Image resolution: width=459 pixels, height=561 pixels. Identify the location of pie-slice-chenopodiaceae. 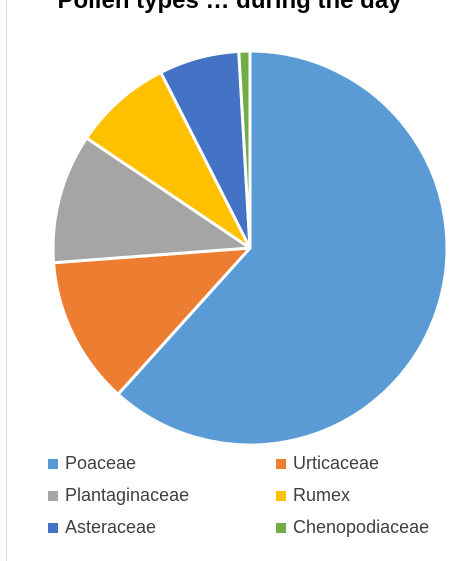
(244, 149).